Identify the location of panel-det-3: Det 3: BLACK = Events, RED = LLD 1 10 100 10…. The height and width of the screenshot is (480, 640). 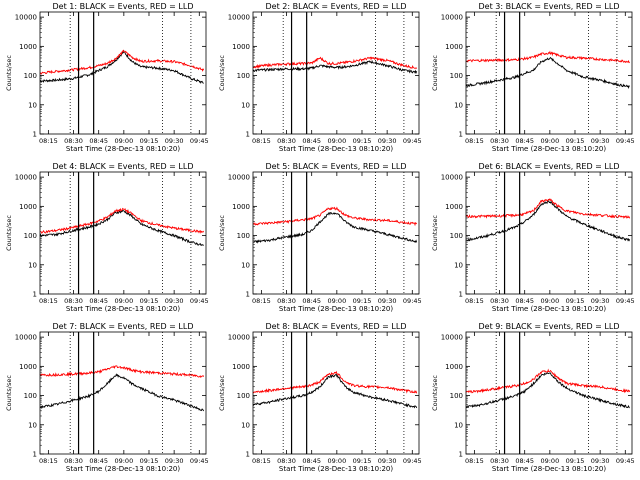
(533, 77).